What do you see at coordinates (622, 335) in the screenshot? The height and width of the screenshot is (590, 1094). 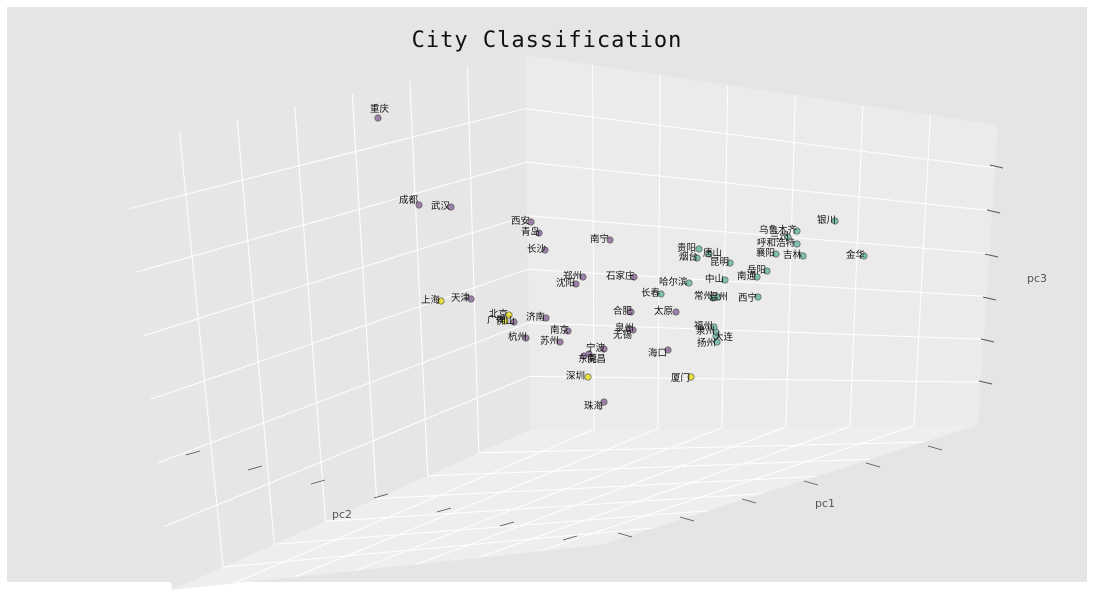 I see `point-label: 无锡` at bounding box center [622, 335].